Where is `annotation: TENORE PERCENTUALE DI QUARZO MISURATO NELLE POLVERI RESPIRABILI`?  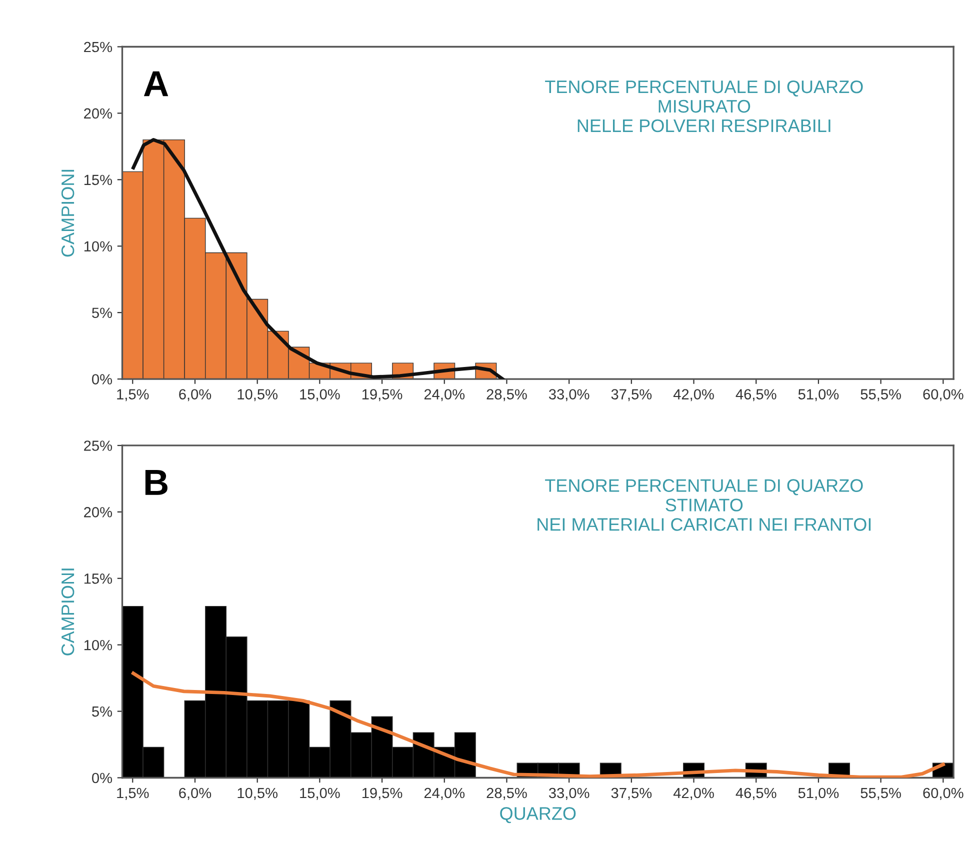 annotation: TENORE PERCENTUALE DI QUARZO MISURATO NELLE POLVERI RESPIRABILI is located at coordinates (704, 106).